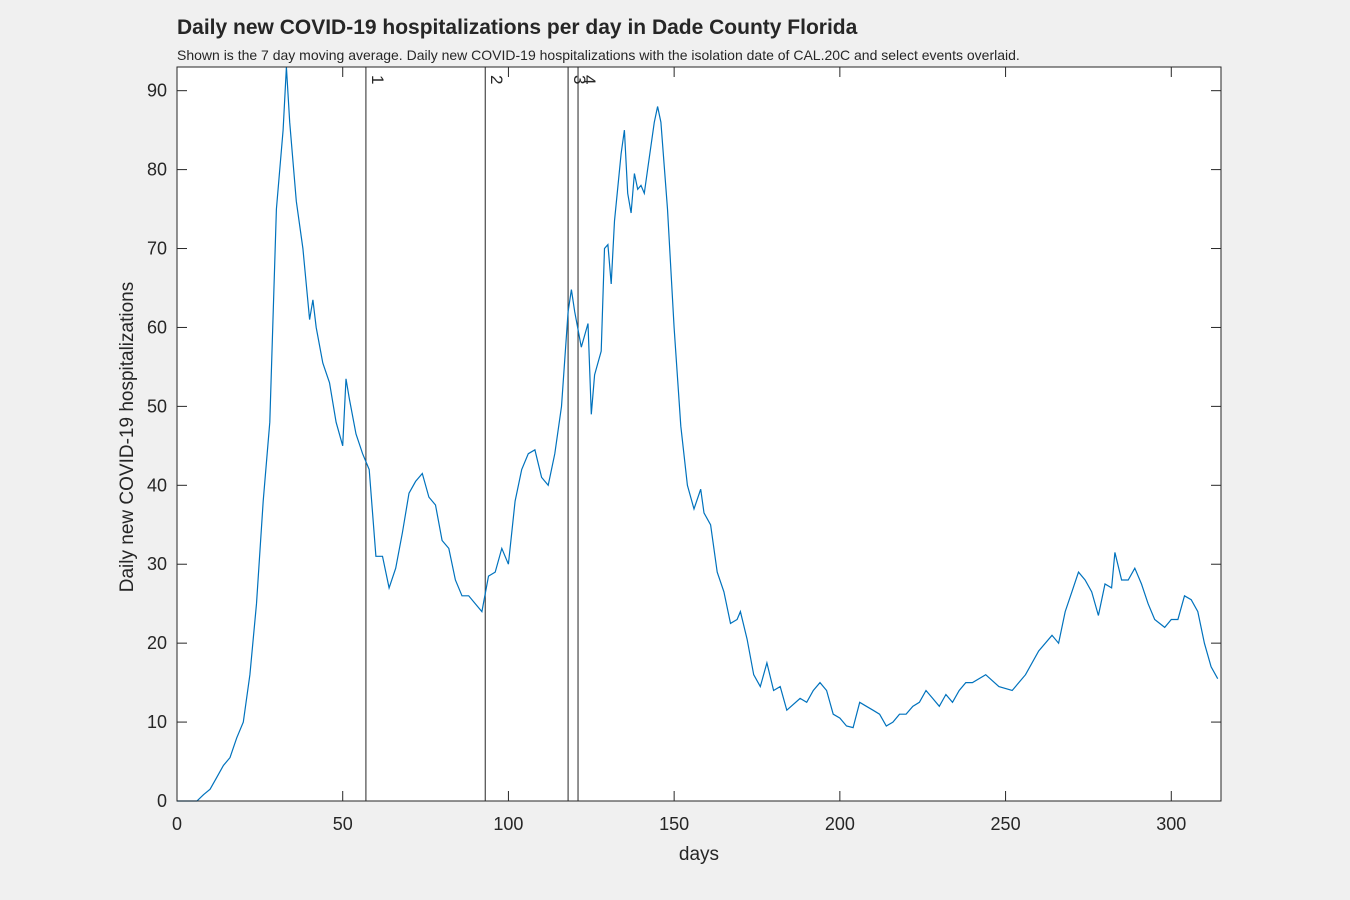  What do you see at coordinates (157, 406) in the screenshot?
I see `y-tick-label: 50` at bounding box center [157, 406].